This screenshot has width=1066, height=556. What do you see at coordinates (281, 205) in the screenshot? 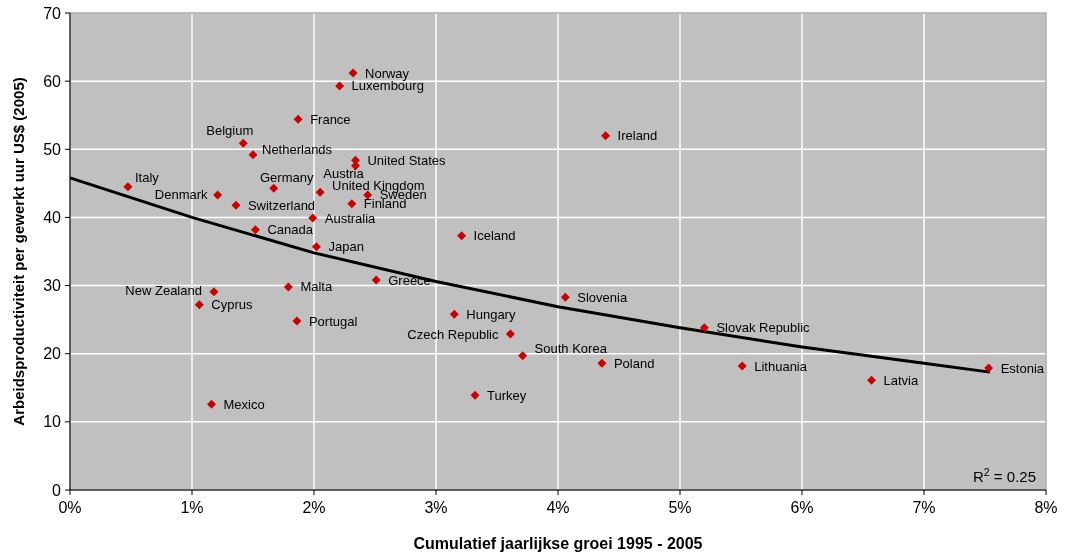
I see `annotation: Switzerland` at bounding box center [281, 205].